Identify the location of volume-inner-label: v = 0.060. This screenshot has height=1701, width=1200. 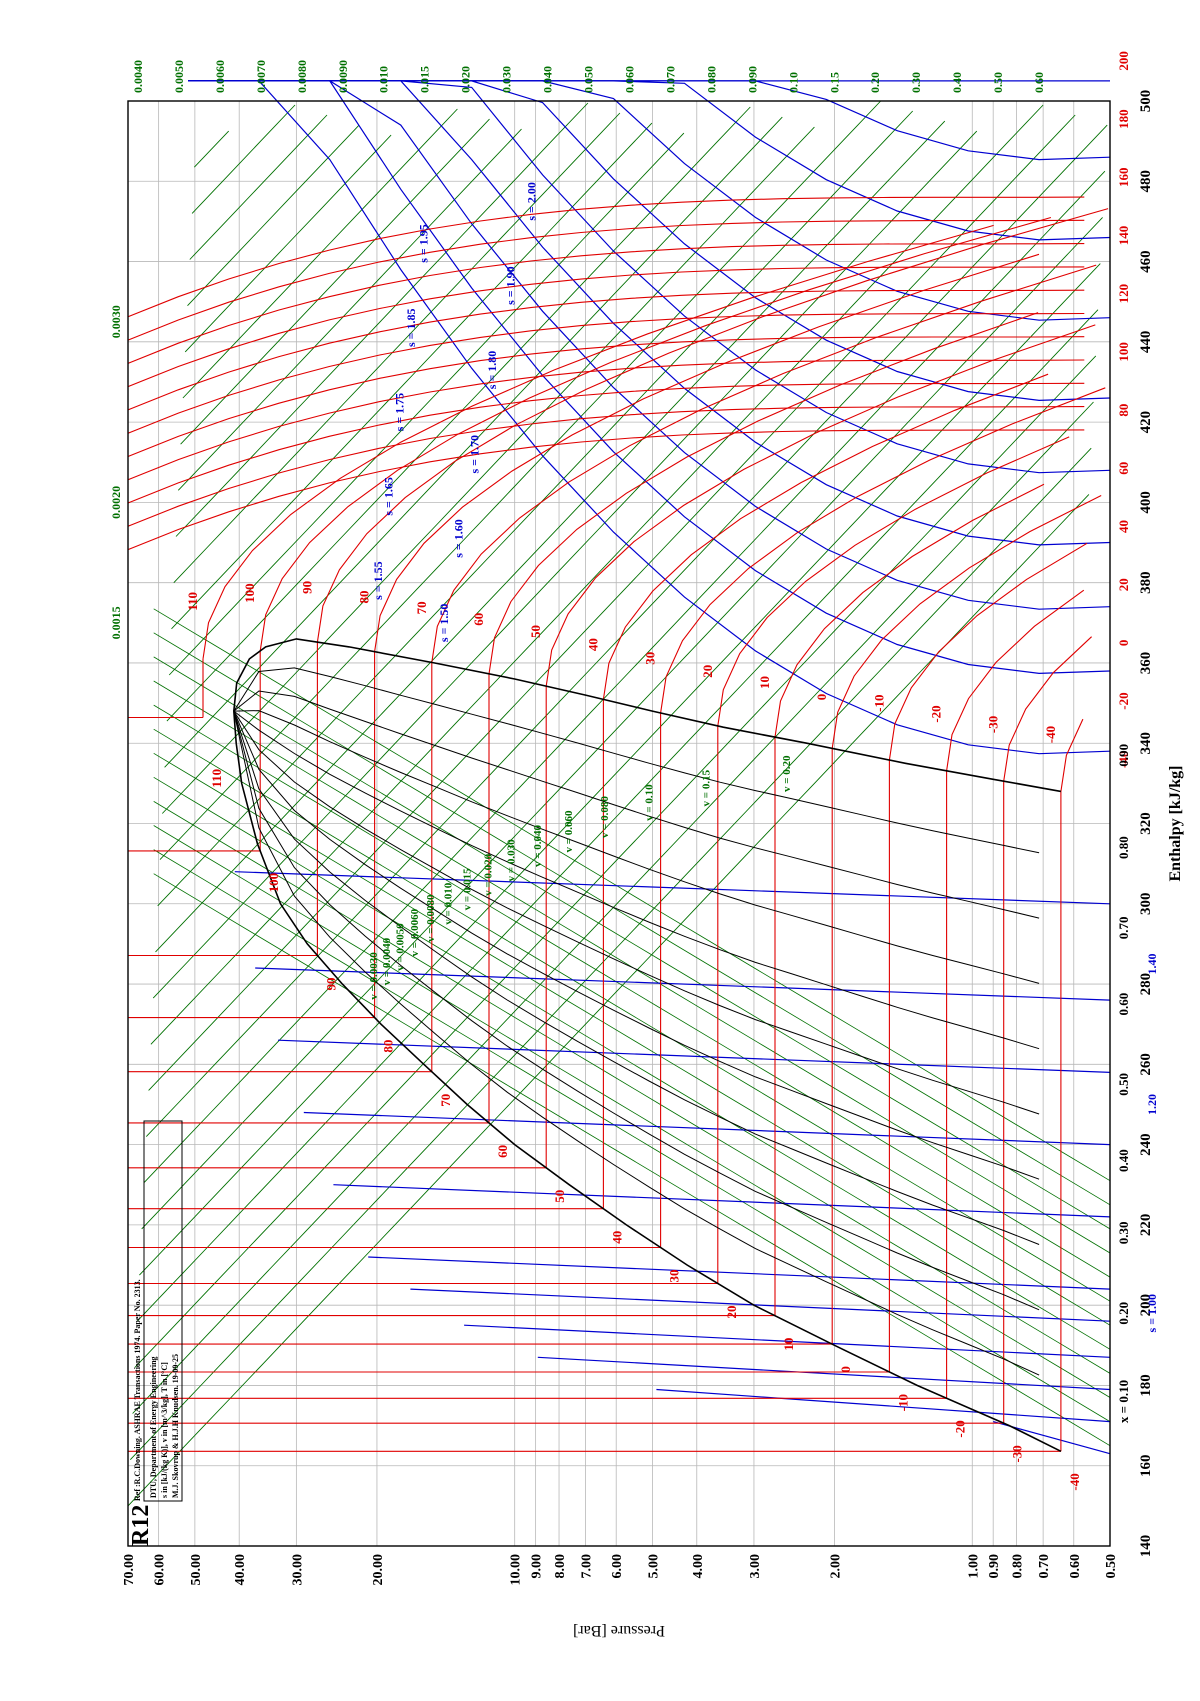
(569, 831).